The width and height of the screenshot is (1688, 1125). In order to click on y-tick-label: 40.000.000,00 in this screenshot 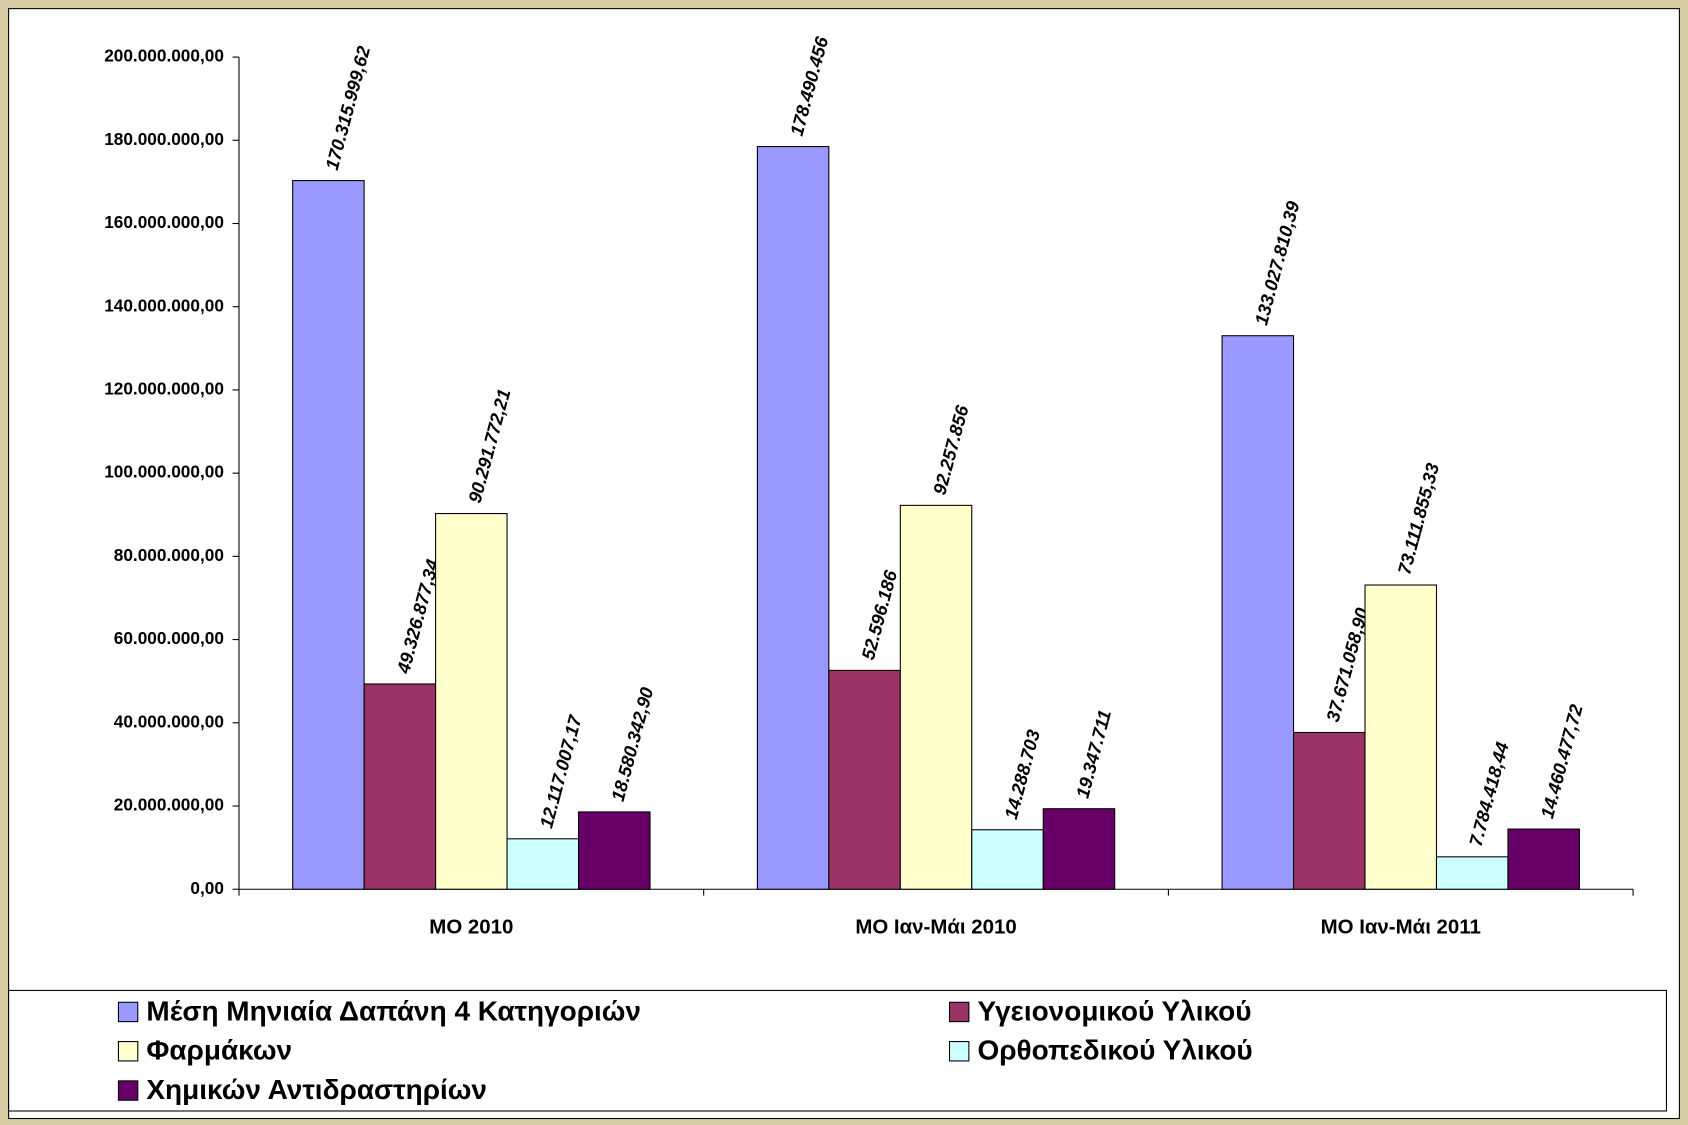, I will do `click(169, 721)`.